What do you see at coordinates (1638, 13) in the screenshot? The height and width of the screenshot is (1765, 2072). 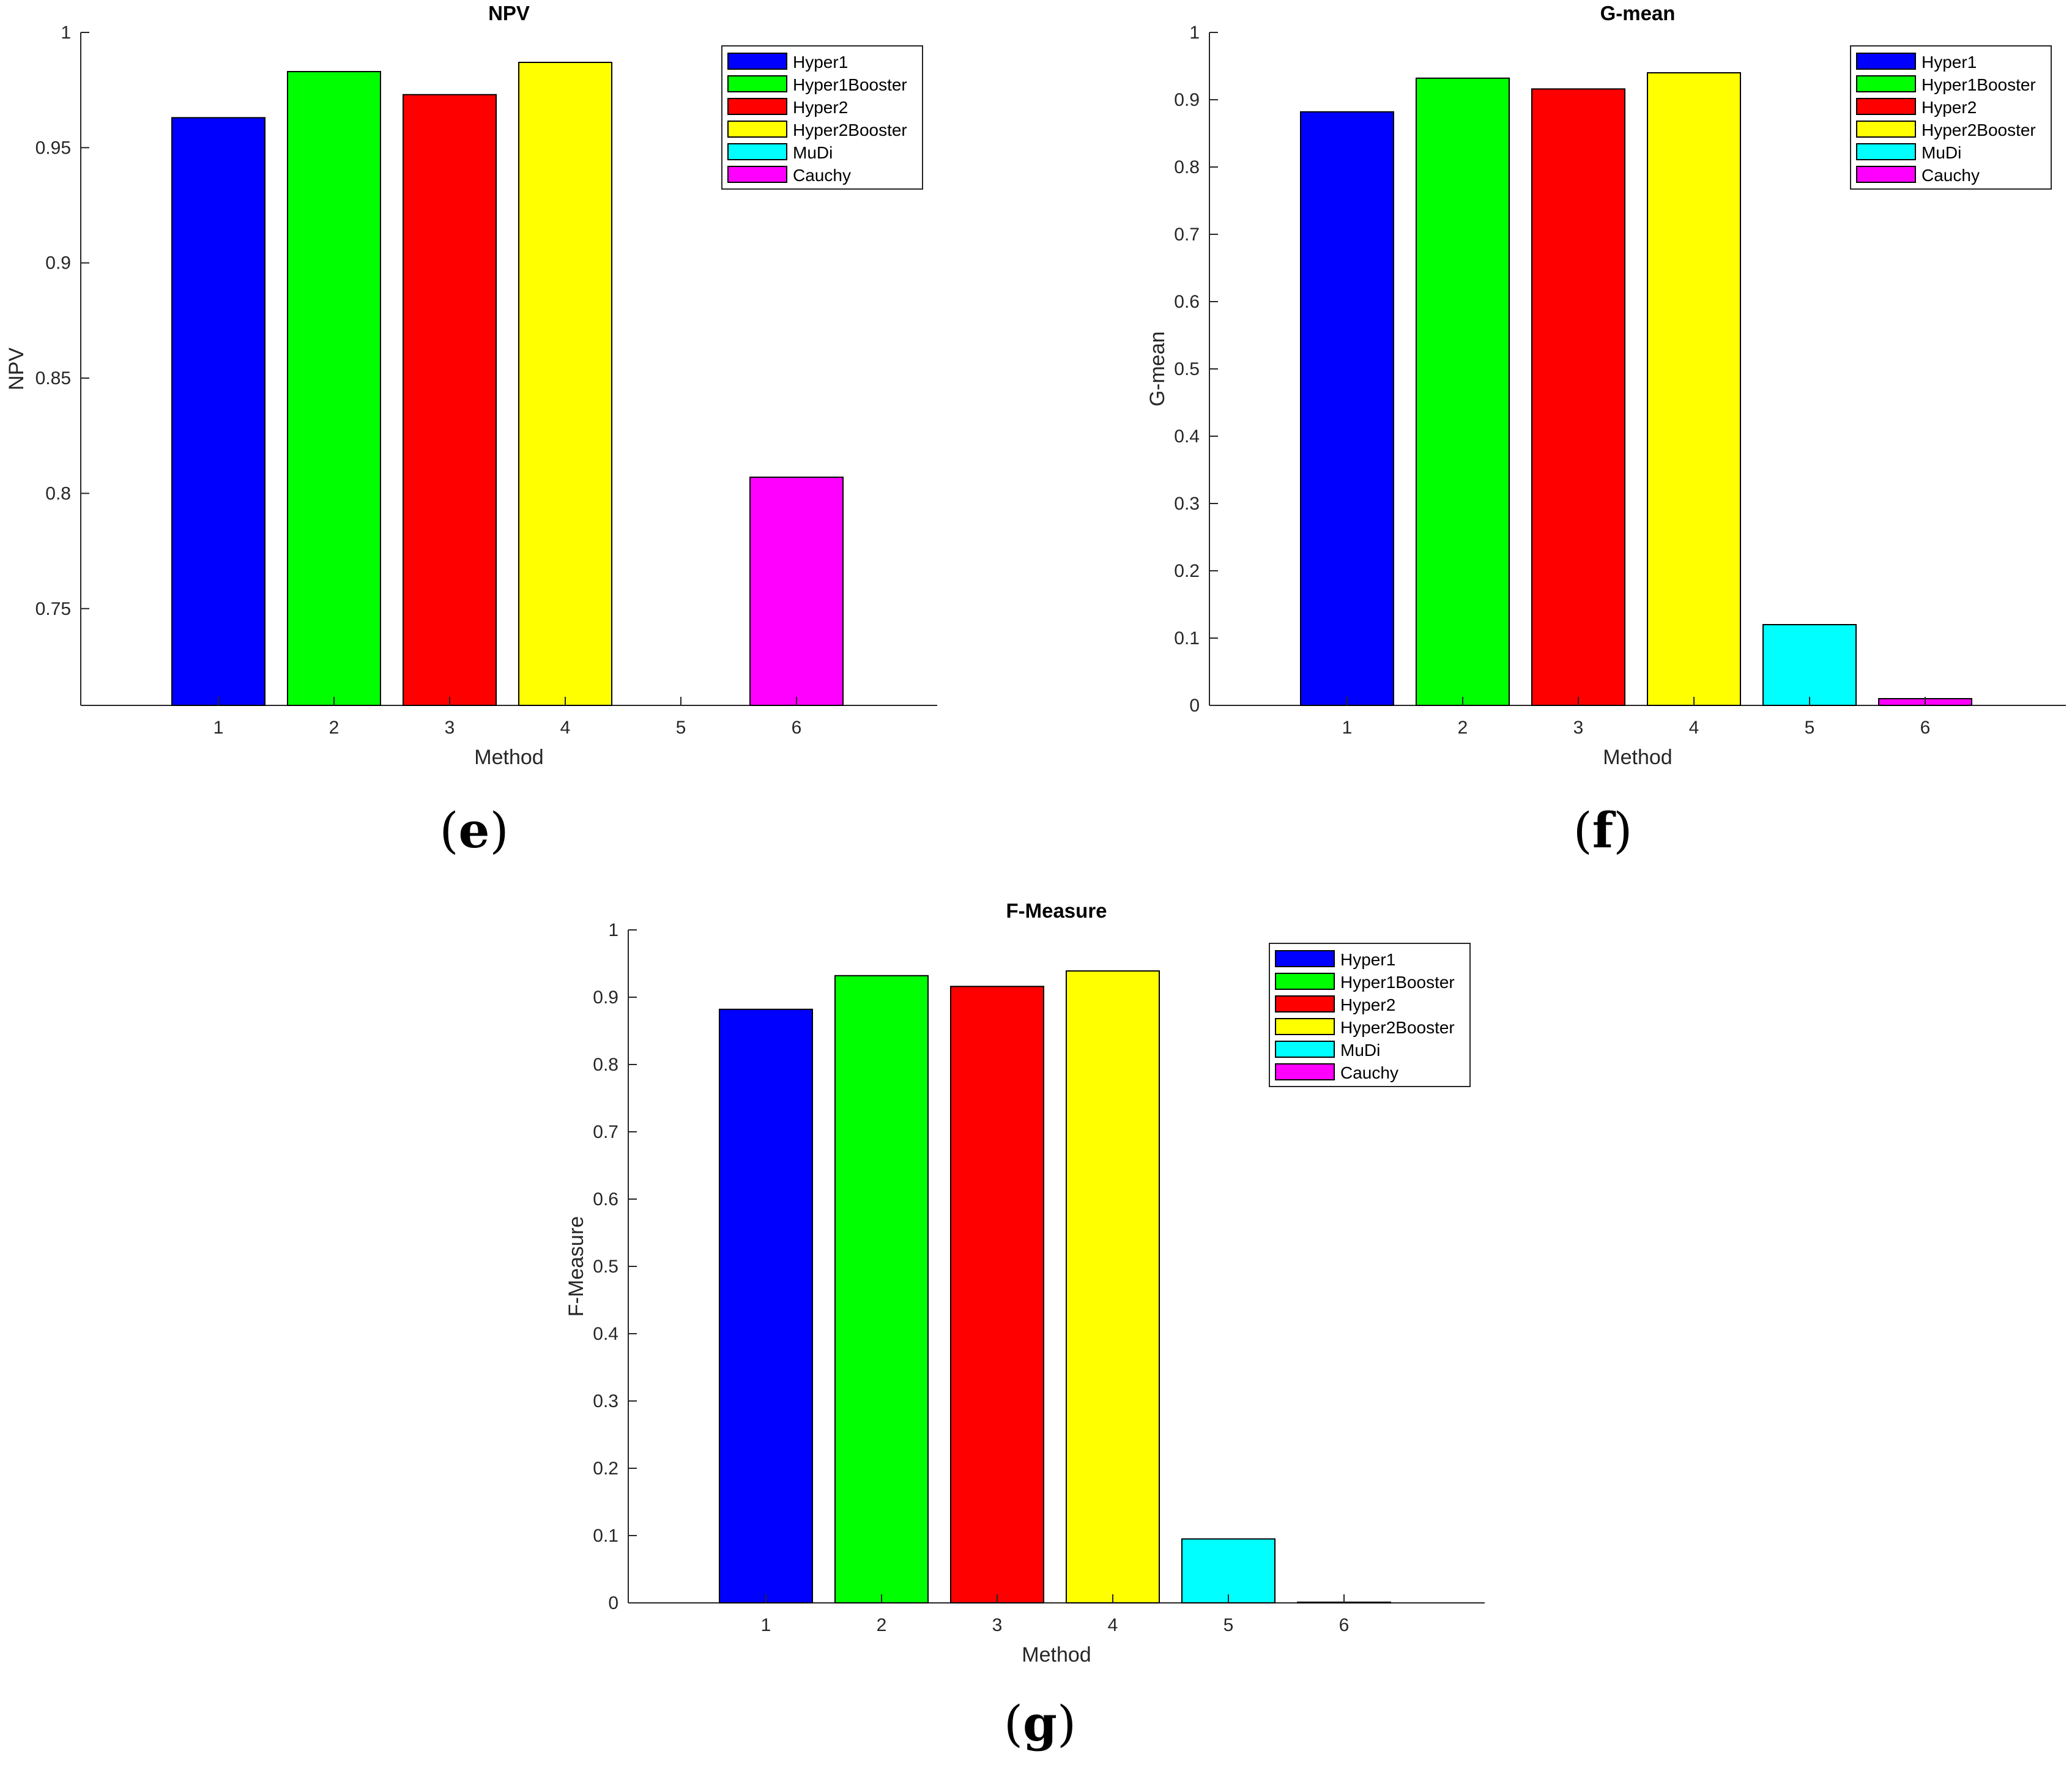 I see `chart-title: G-mean` at bounding box center [1638, 13].